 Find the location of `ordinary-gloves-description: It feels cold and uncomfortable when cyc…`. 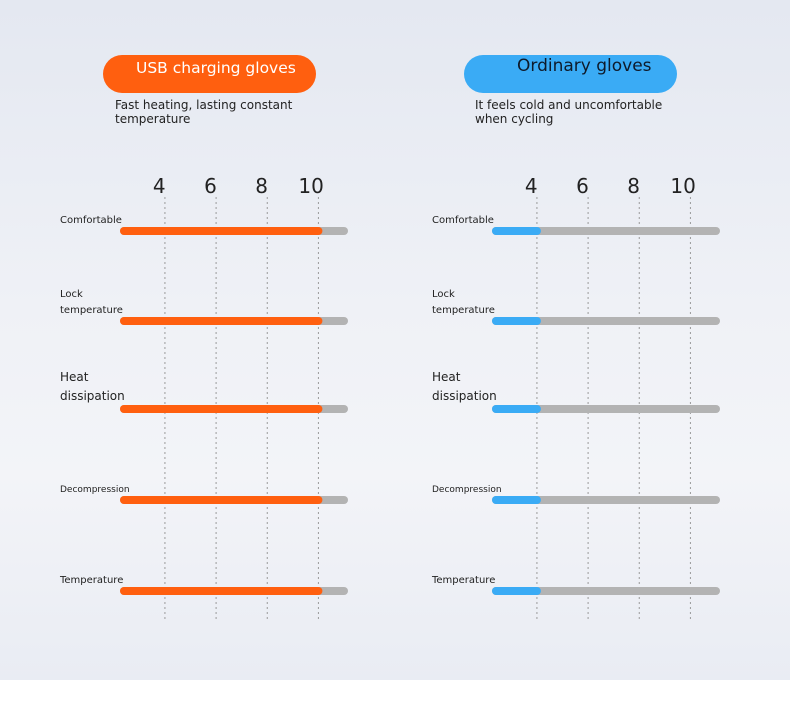

ordinary-gloves-description: It feels cold and uncomfortable when cyc… is located at coordinates (569, 112).